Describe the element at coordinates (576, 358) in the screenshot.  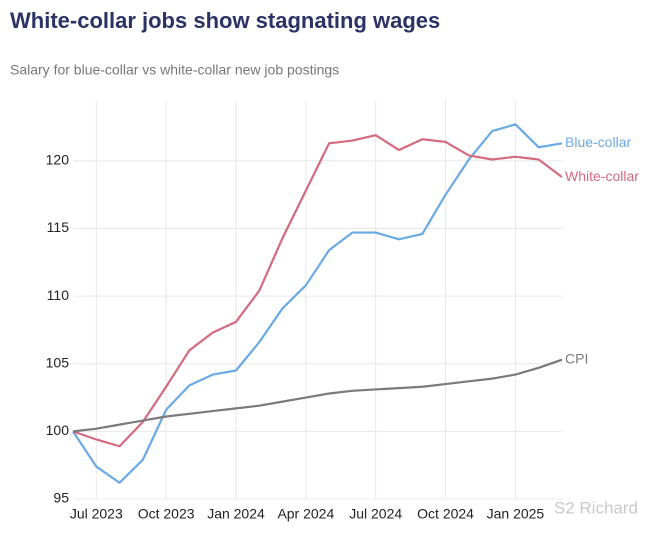
I see `series-label: CPI` at that location.